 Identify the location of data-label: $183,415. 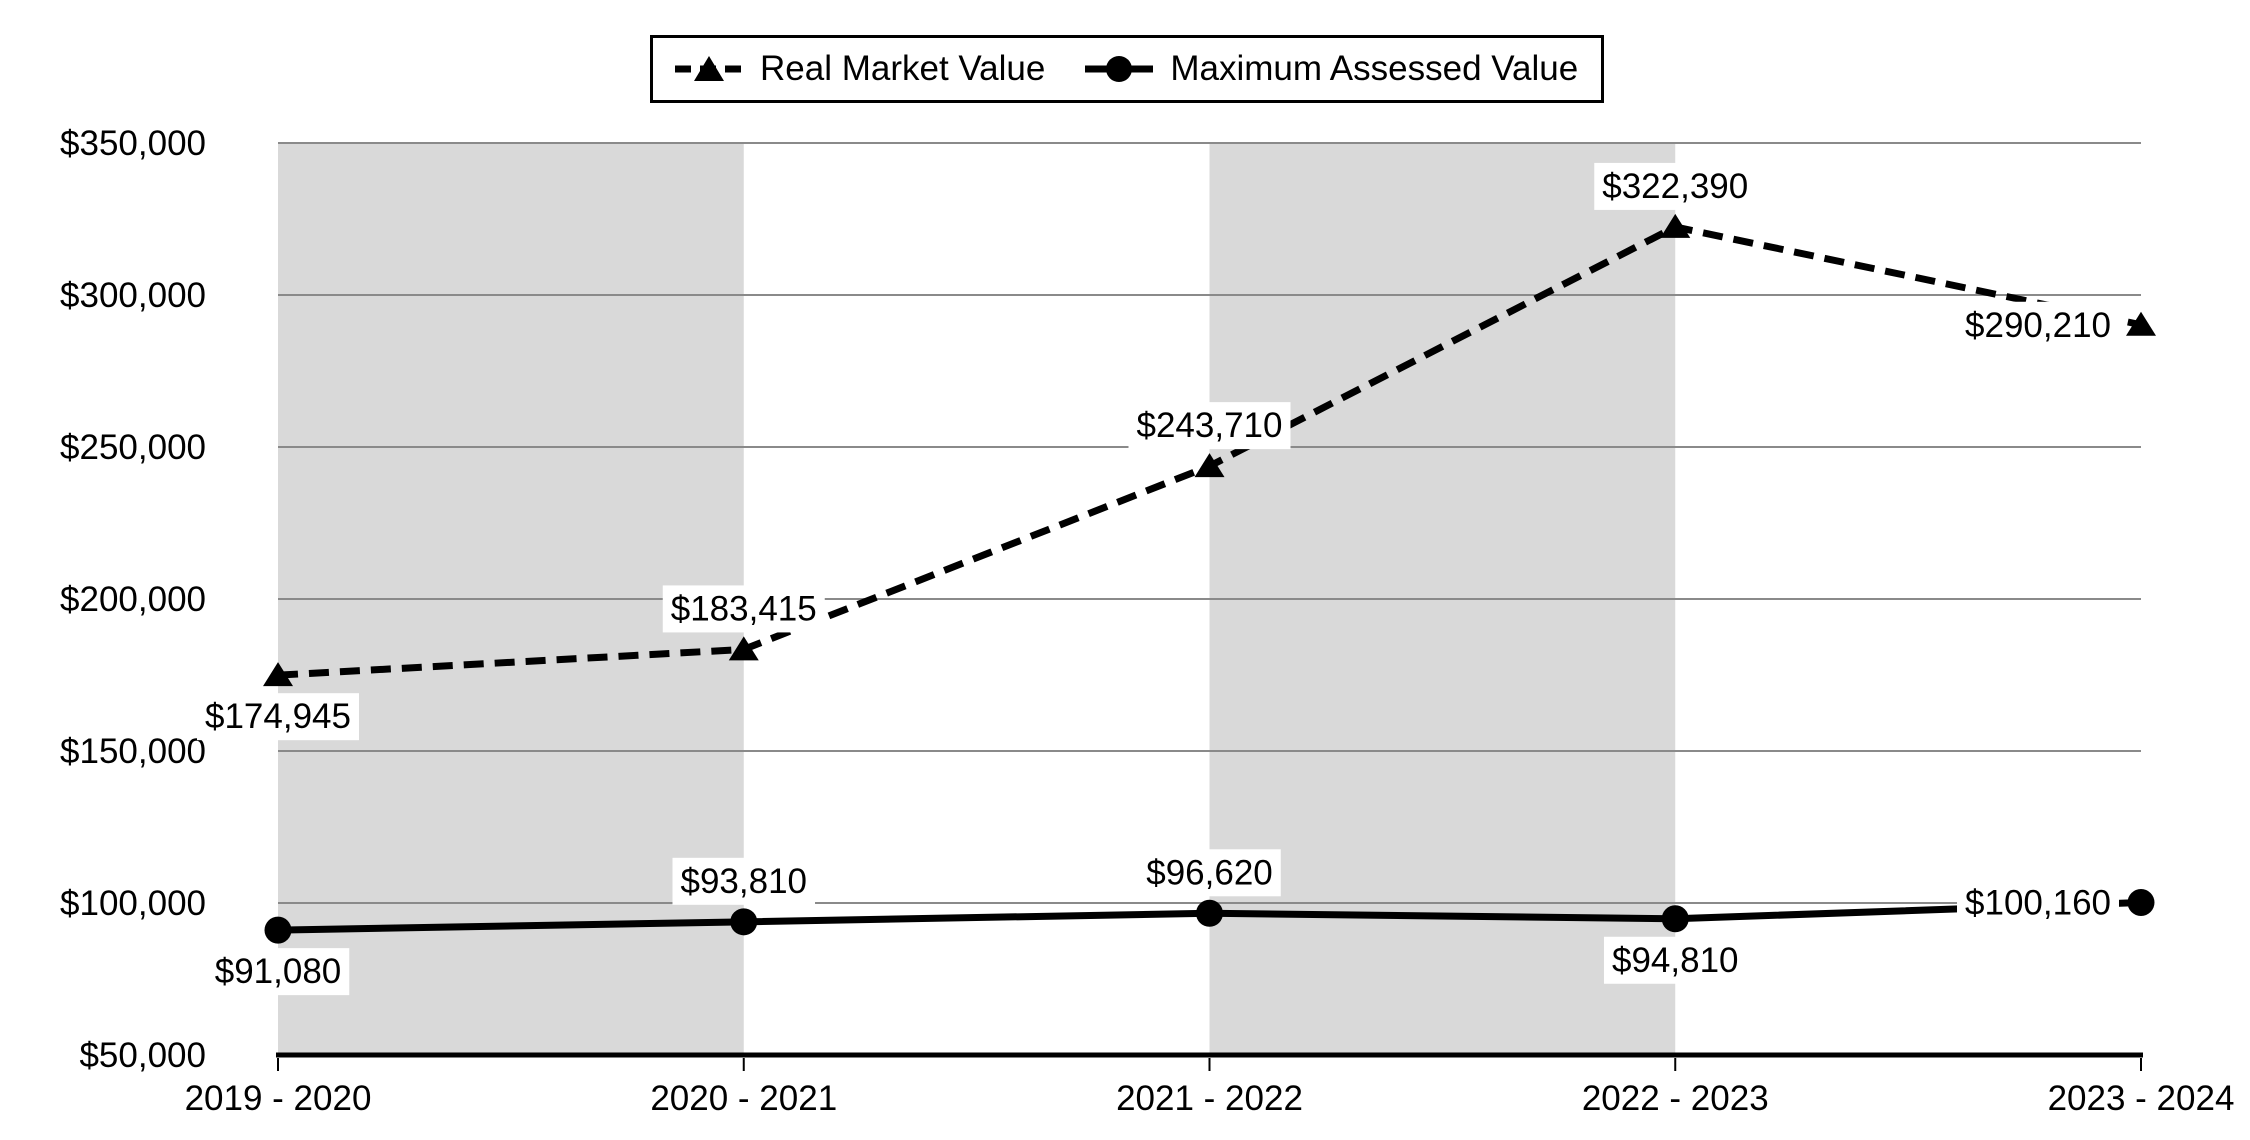
(744, 608).